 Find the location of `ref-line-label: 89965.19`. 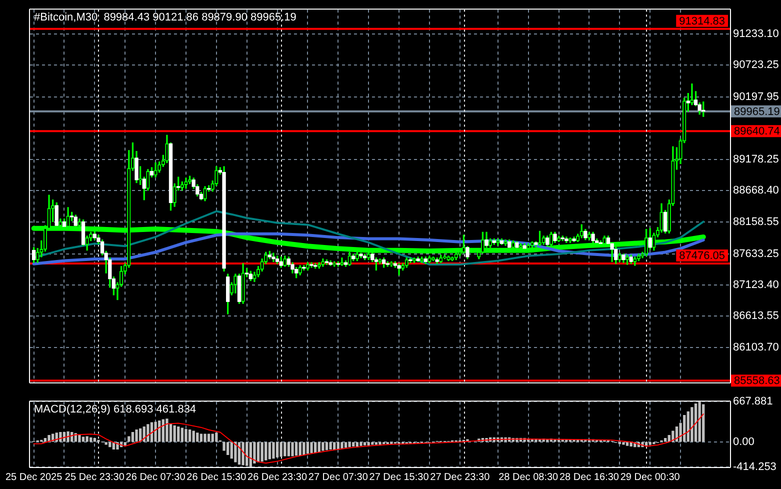

ref-line-label: 89965.19 is located at coordinates (757, 112).